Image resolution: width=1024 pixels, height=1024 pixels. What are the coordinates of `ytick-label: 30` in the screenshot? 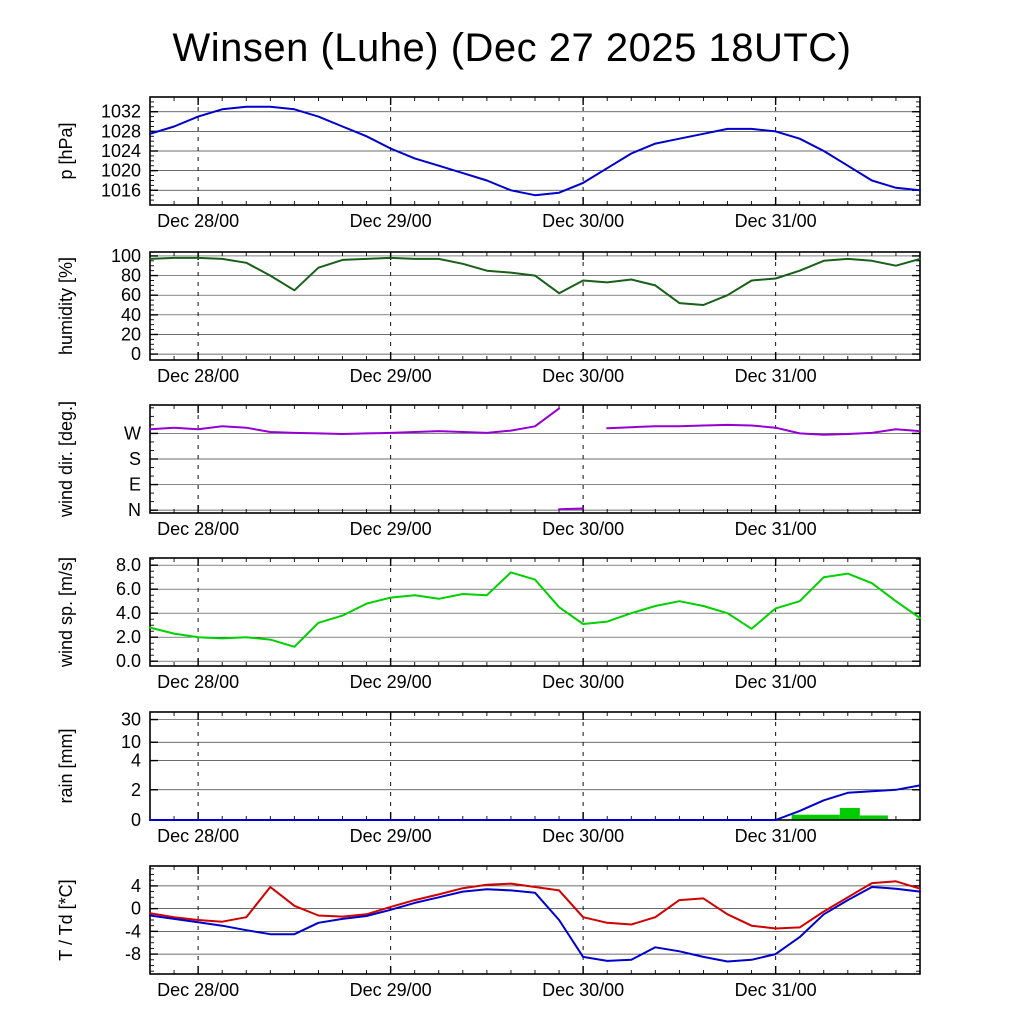 It's located at (131, 720).